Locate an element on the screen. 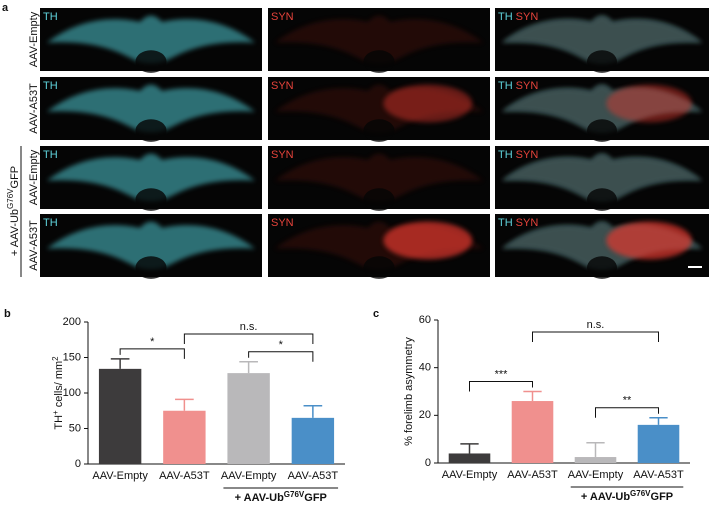 This screenshot has width=709, height=506. text-part: TH is located at coordinates (59, 422).